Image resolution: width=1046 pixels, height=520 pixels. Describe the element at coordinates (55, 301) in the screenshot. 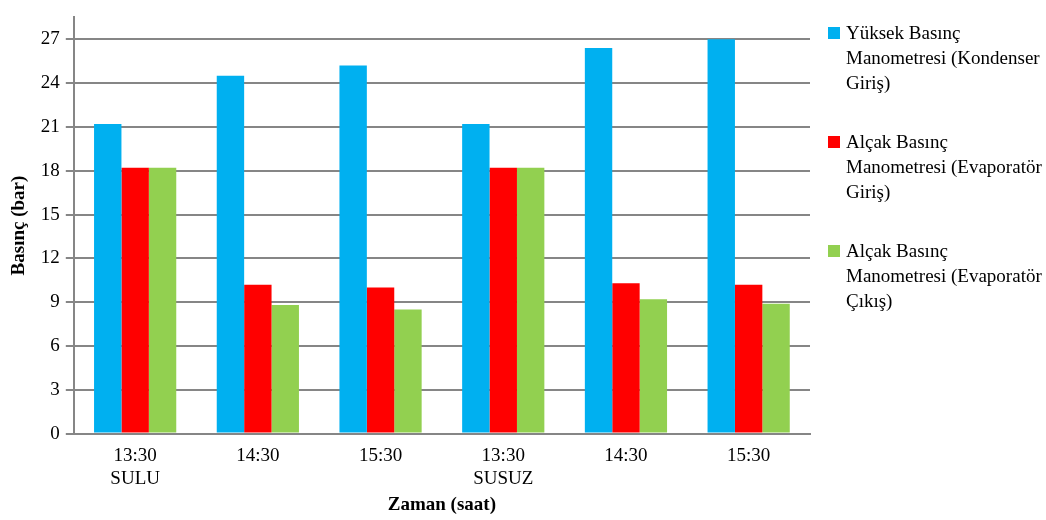

I see `y-tick-label: 9` at that location.